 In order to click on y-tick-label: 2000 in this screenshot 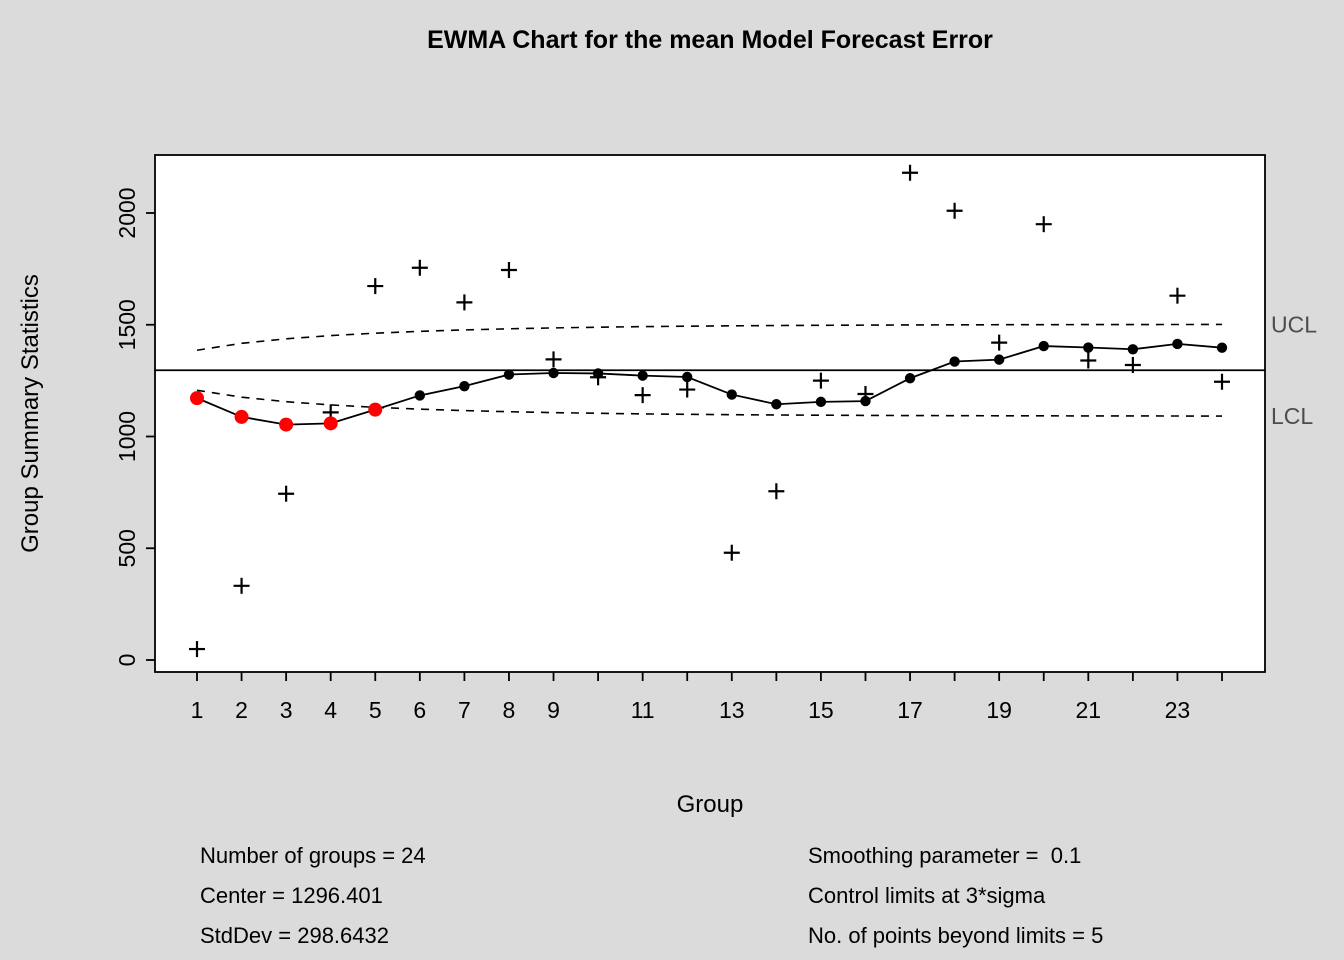, I will do `click(127, 212)`.